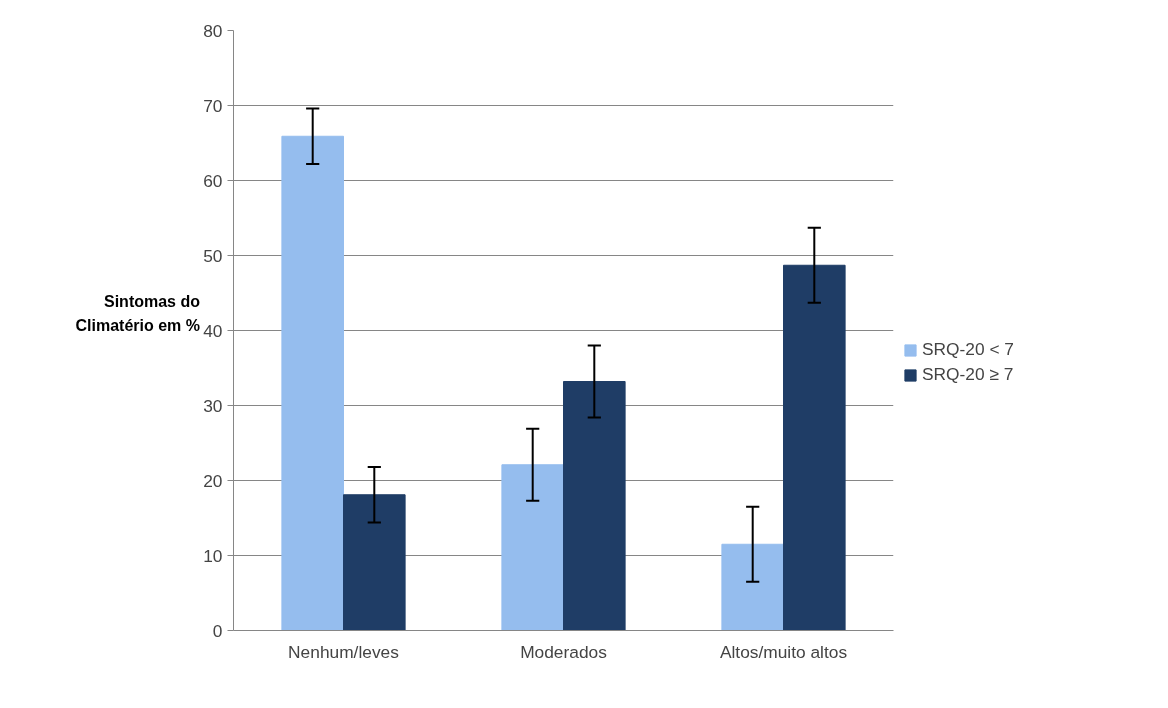 This screenshot has width=1168, height=708. Describe the element at coordinates (213, 180) in the screenshot. I see `y-tick-label: 60` at that location.